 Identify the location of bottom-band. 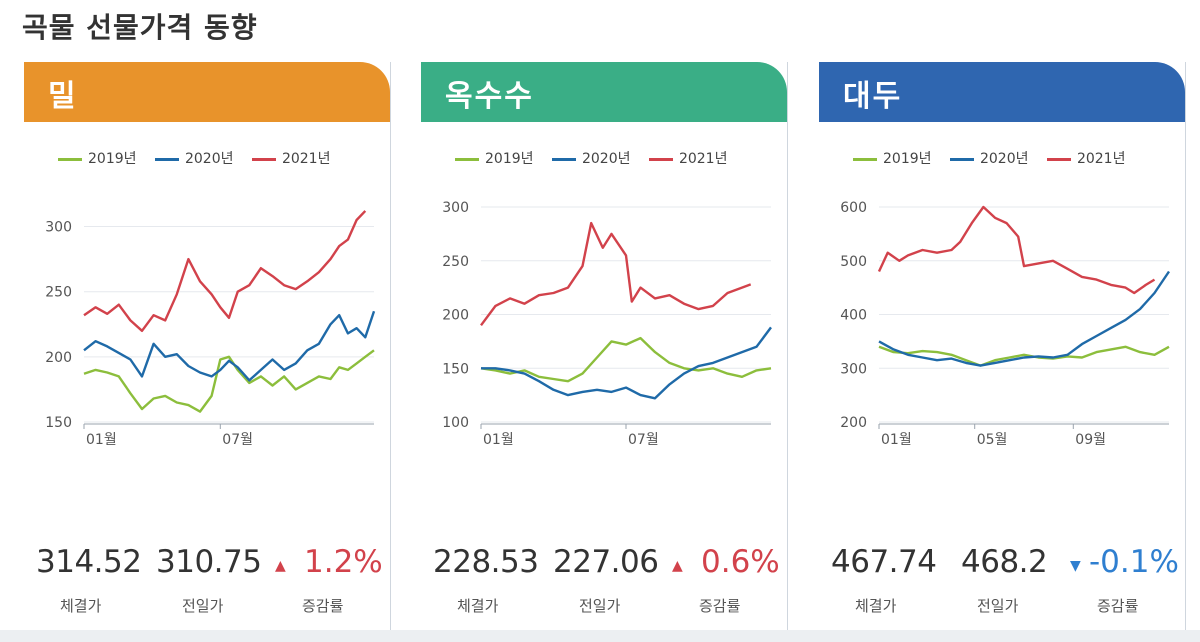
(600, 636).